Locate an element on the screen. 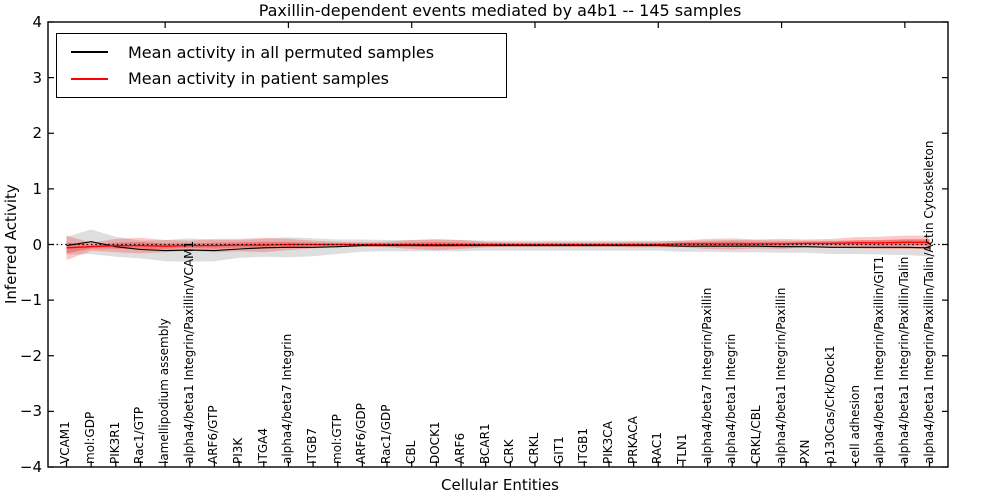  x-tick-label: ITGB7 is located at coordinates (312, 445).